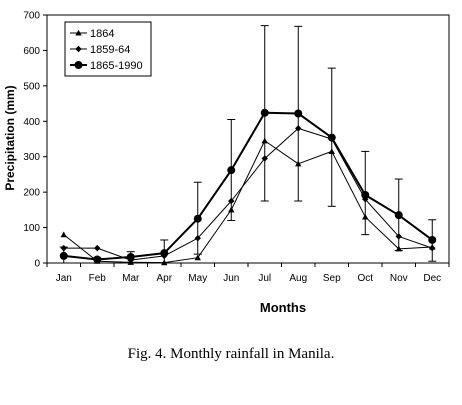  Describe the element at coordinates (110, 50) in the screenshot. I see `legend-label: 1859-64` at that location.